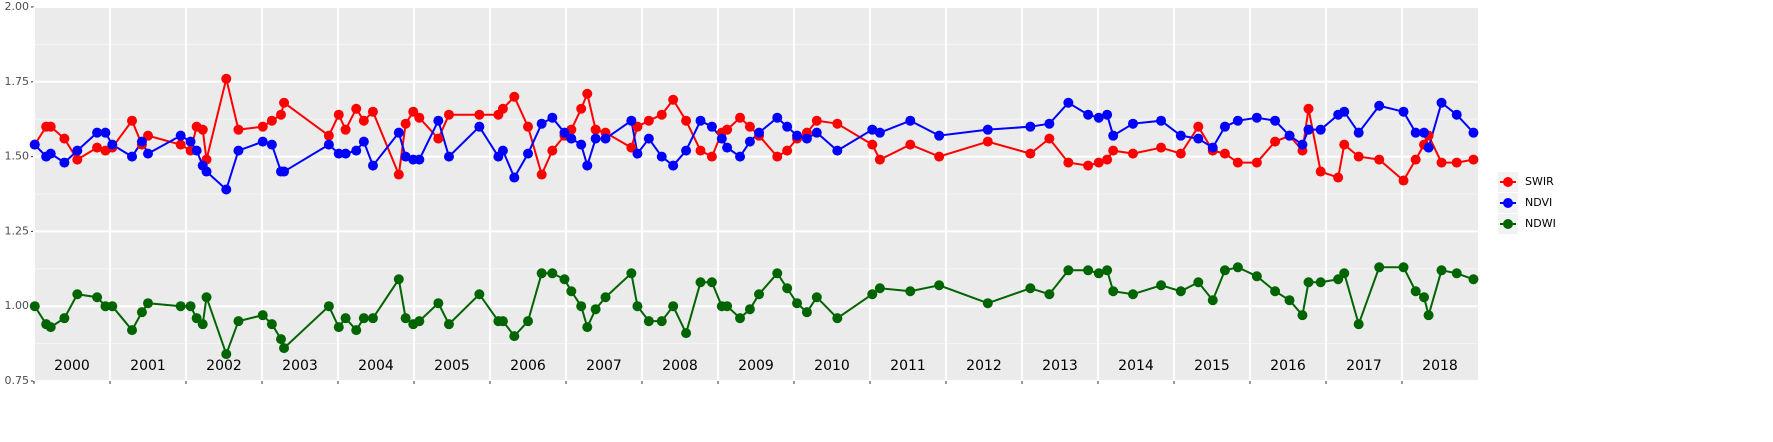 The width and height of the screenshot is (1773, 442). What do you see at coordinates (604, 366) in the screenshot?
I see `x-tick-label: 2007` at bounding box center [604, 366].